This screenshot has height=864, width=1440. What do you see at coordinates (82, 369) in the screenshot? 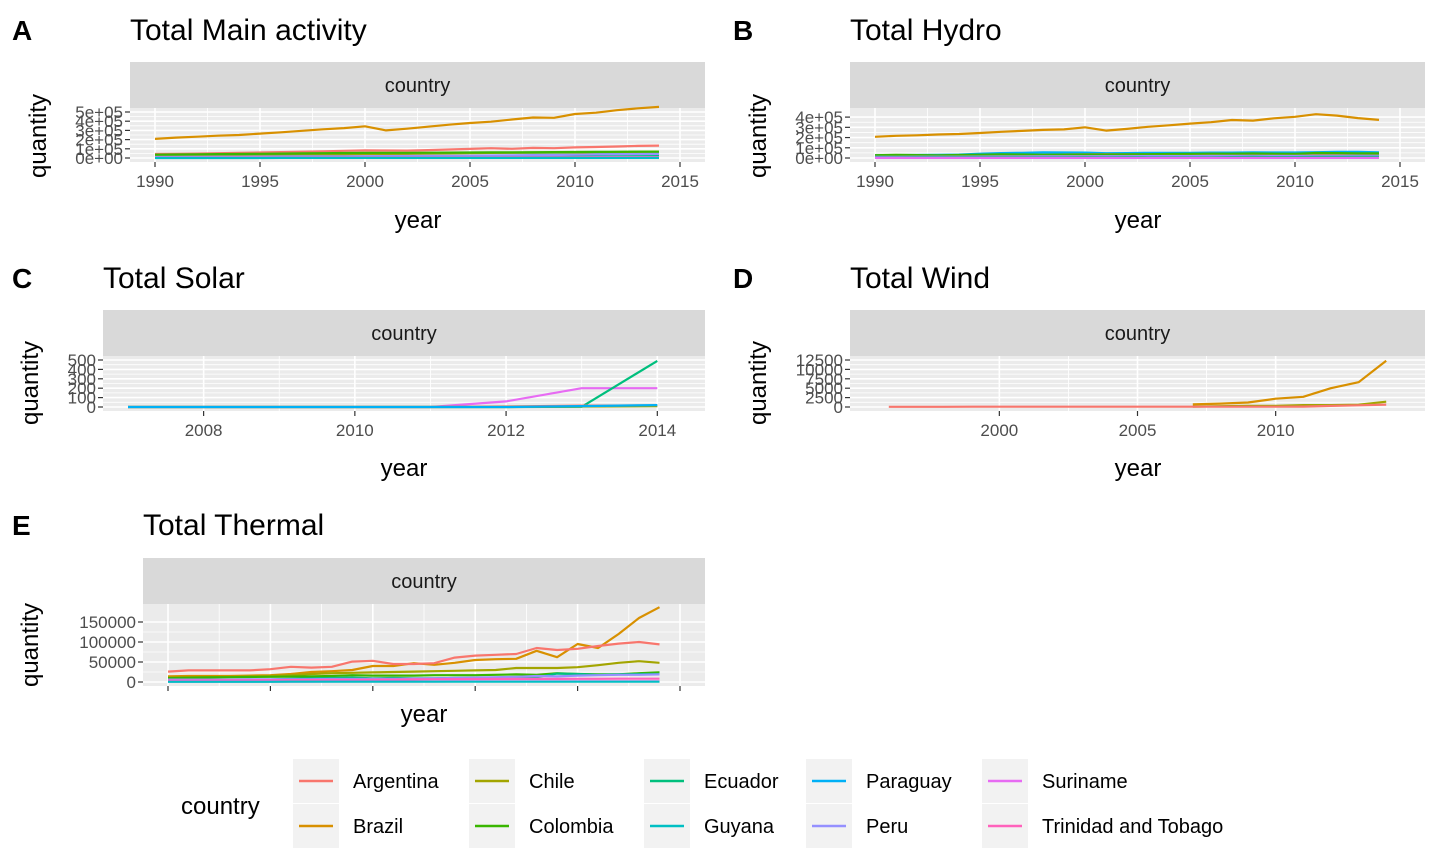
I see `y-tick-label: 400` at bounding box center [82, 369].